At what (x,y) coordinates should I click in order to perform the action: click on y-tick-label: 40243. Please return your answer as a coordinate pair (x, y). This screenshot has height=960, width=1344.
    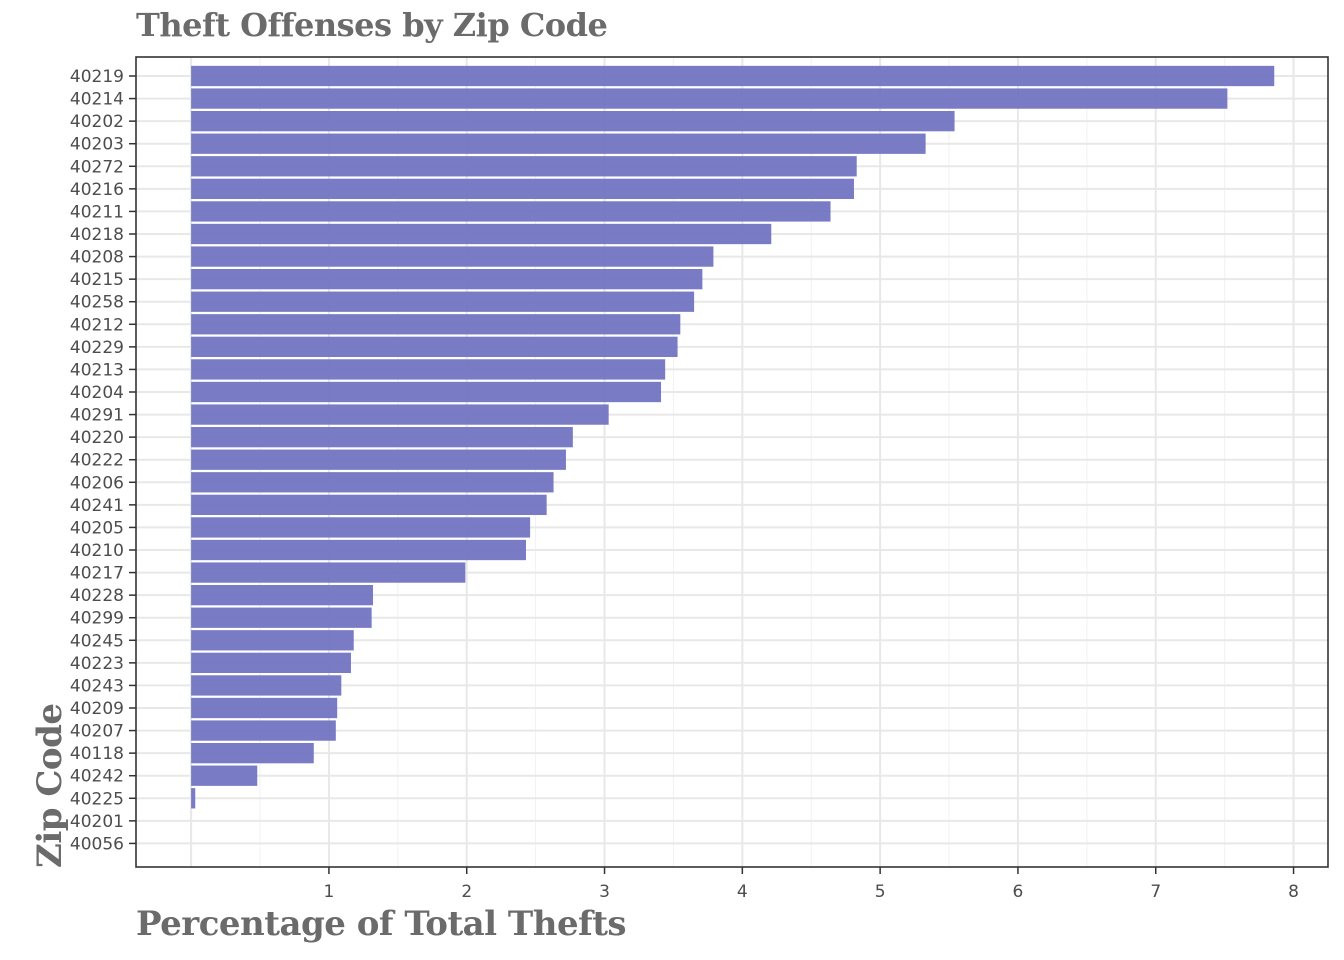
    Looking at the image, I should click on (97, 686).